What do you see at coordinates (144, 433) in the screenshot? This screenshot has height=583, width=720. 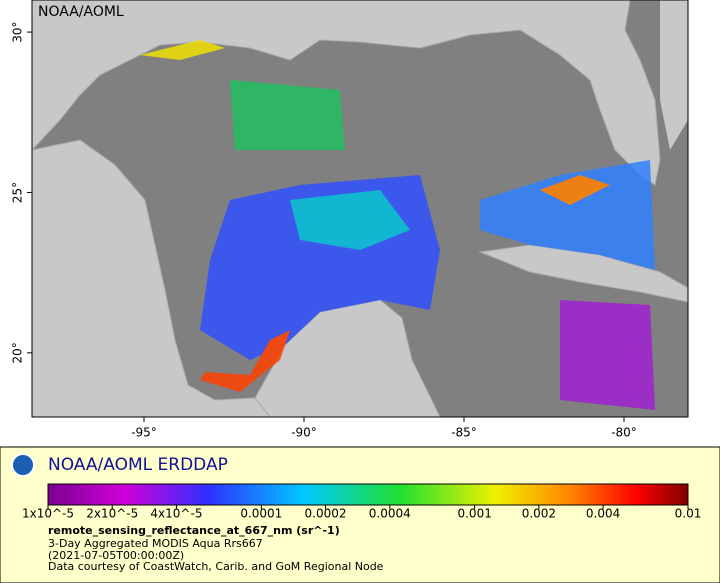 I see `x-tick-label: -95°` at bounding box center [144, 433].